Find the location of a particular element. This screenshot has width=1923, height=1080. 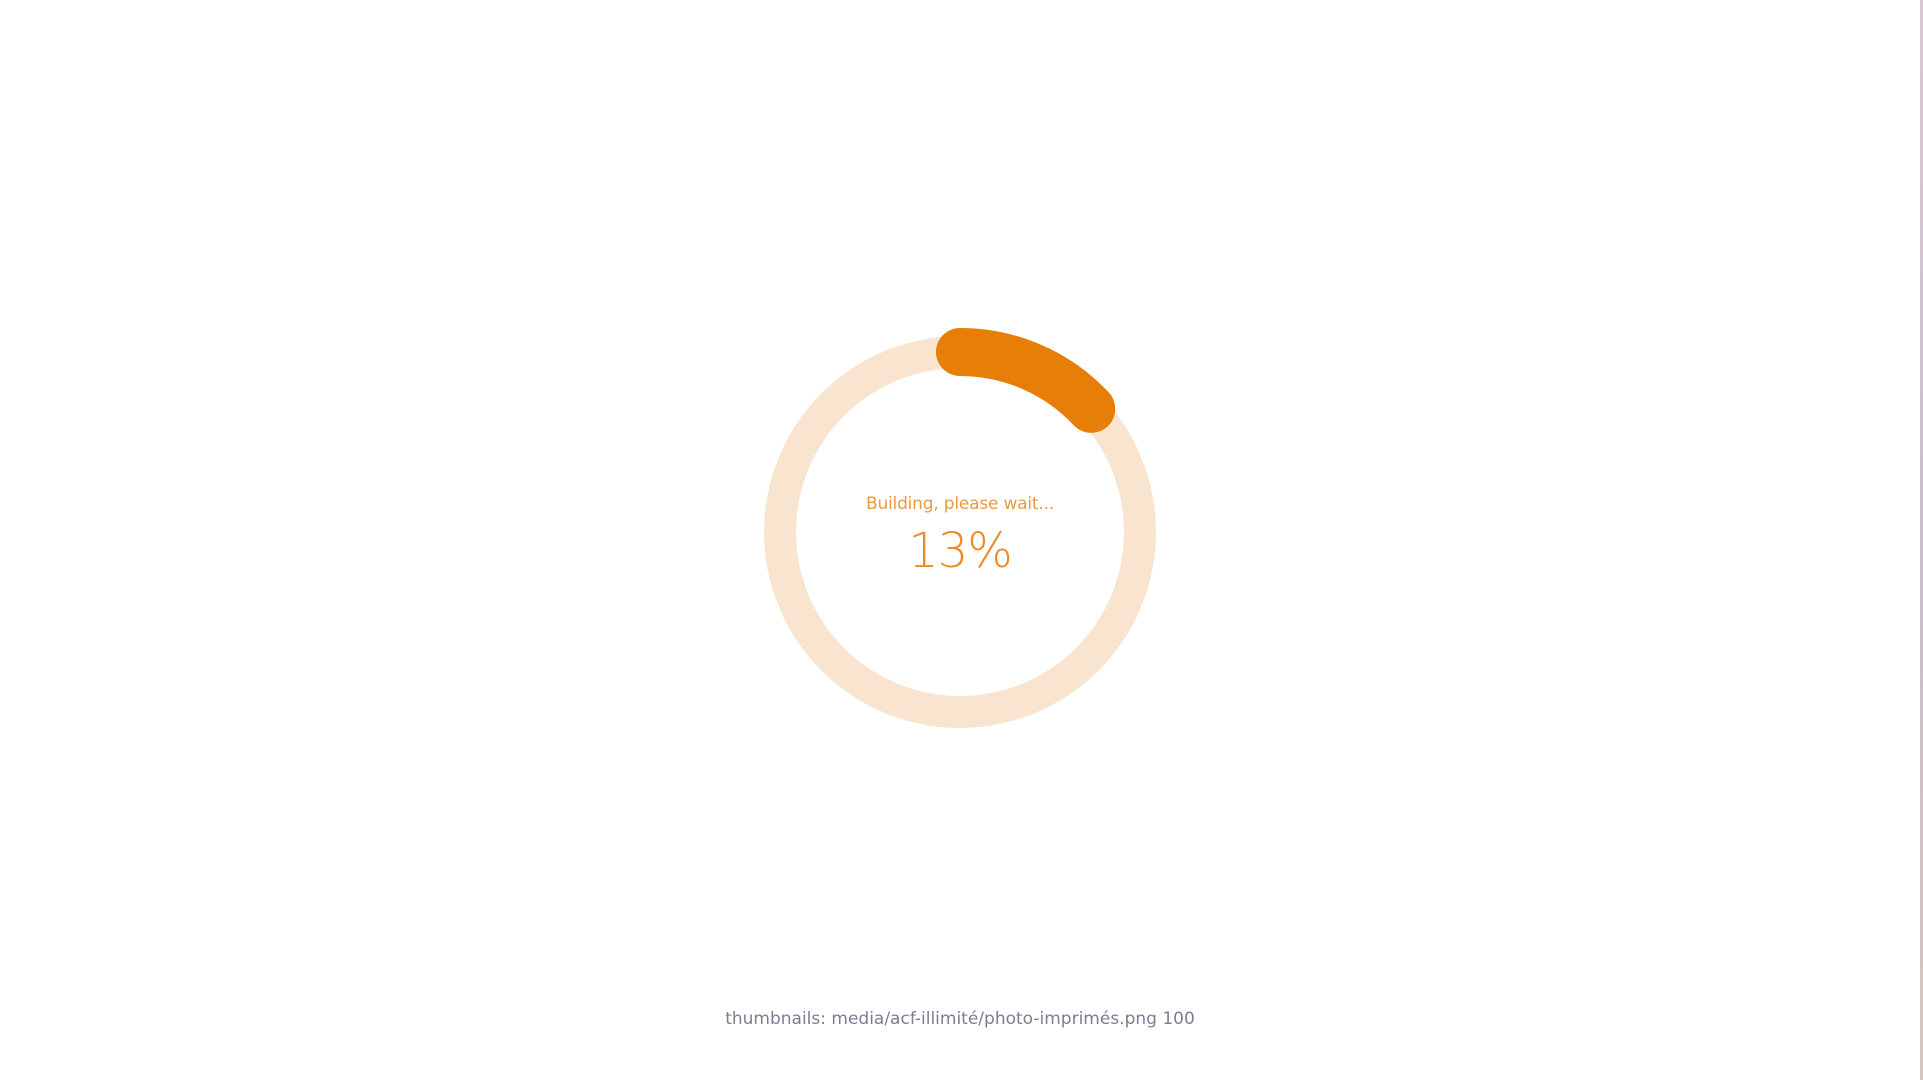

build-progress-indicator: Building, please wait... 13% is located at coordinates (960, 532).